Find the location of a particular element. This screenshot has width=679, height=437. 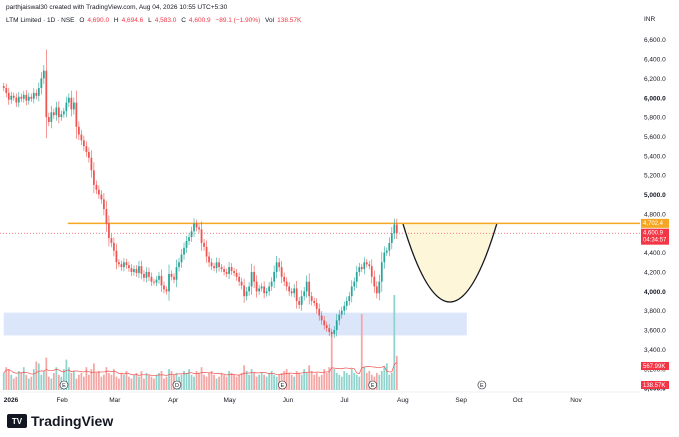

tradingview-logo-icon: TV is located at coordinates (17, 421).